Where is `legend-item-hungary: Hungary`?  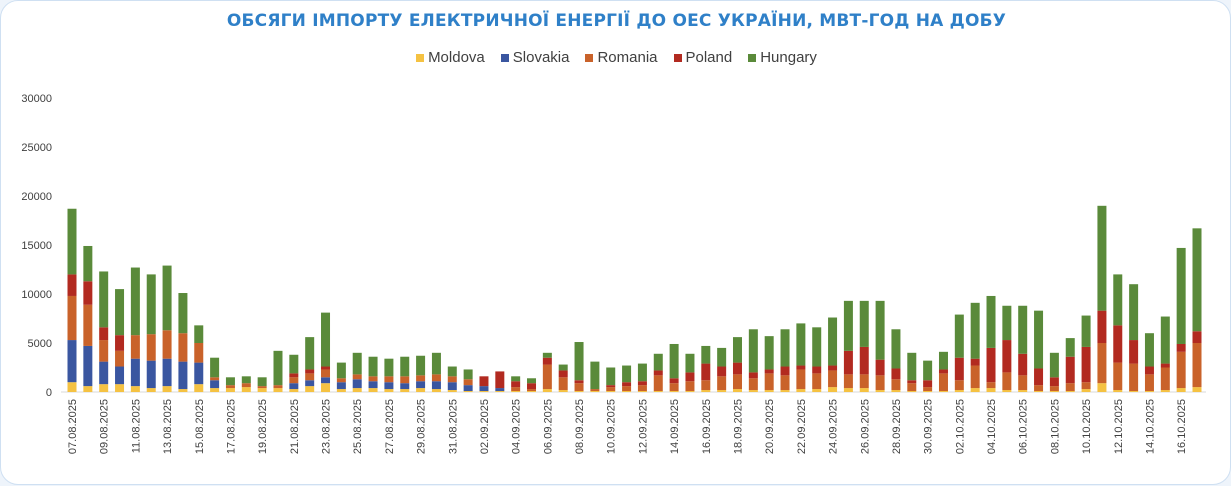
legend-item-hungary: Hungary is located at coordinates (782, 57).